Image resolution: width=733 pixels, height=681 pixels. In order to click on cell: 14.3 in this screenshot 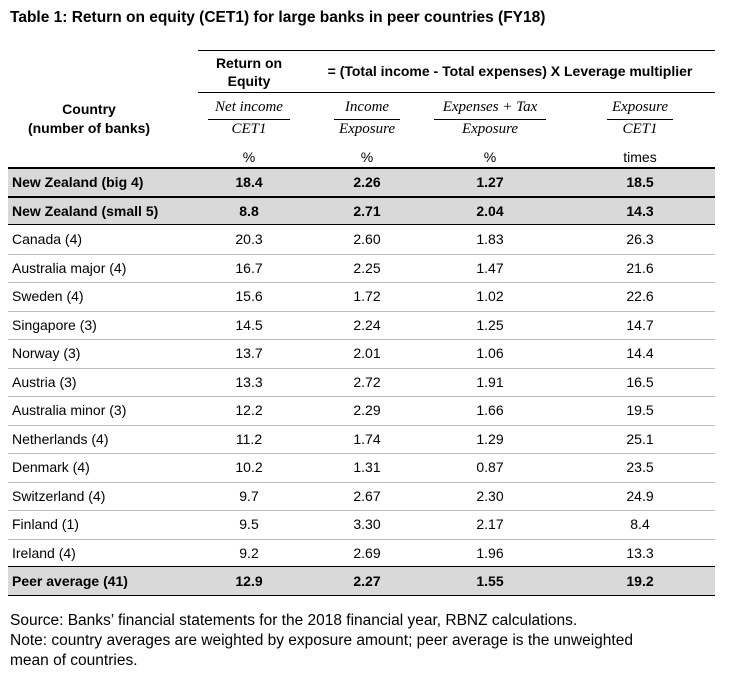, I will do `click(640, 210)`.